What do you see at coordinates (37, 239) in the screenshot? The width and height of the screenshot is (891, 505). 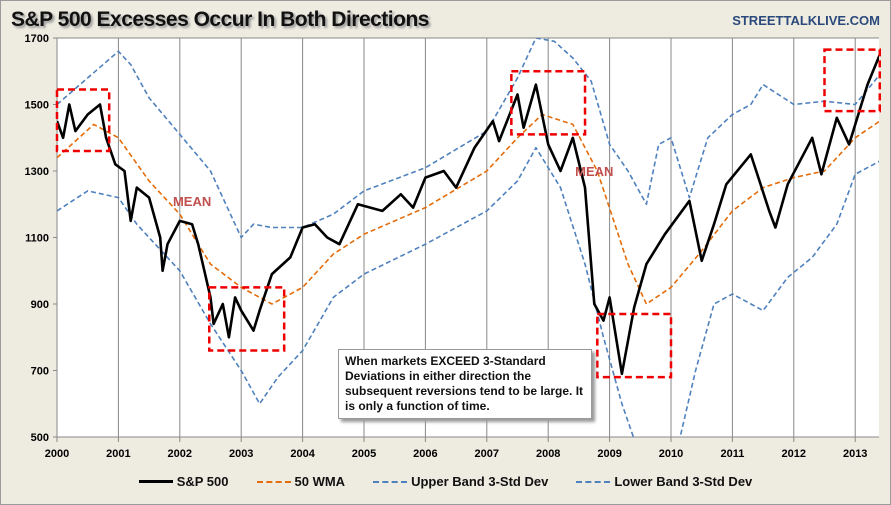 I see `y-tick-label: 1100` at bounding box center [37, 239].